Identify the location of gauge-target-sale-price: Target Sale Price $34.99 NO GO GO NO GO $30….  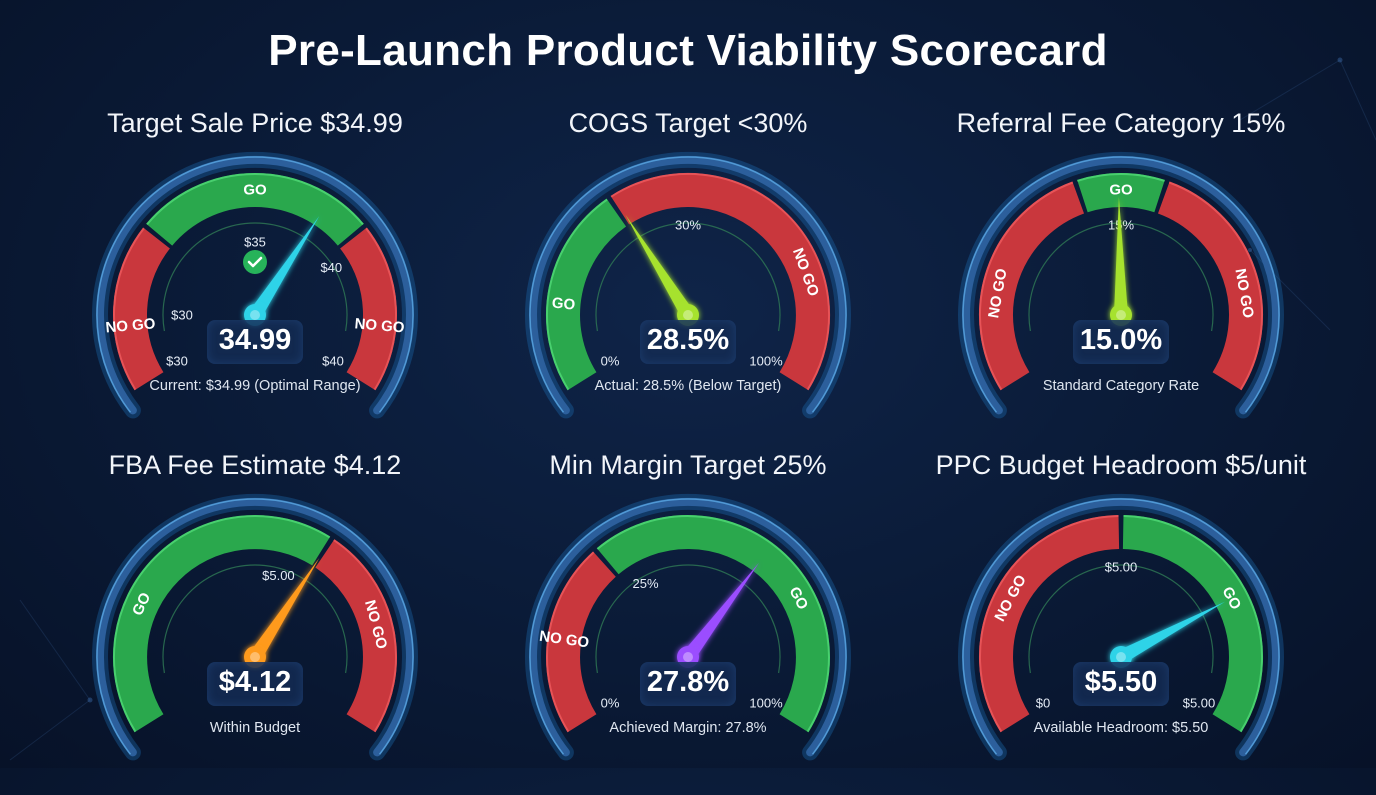
(255, 280).